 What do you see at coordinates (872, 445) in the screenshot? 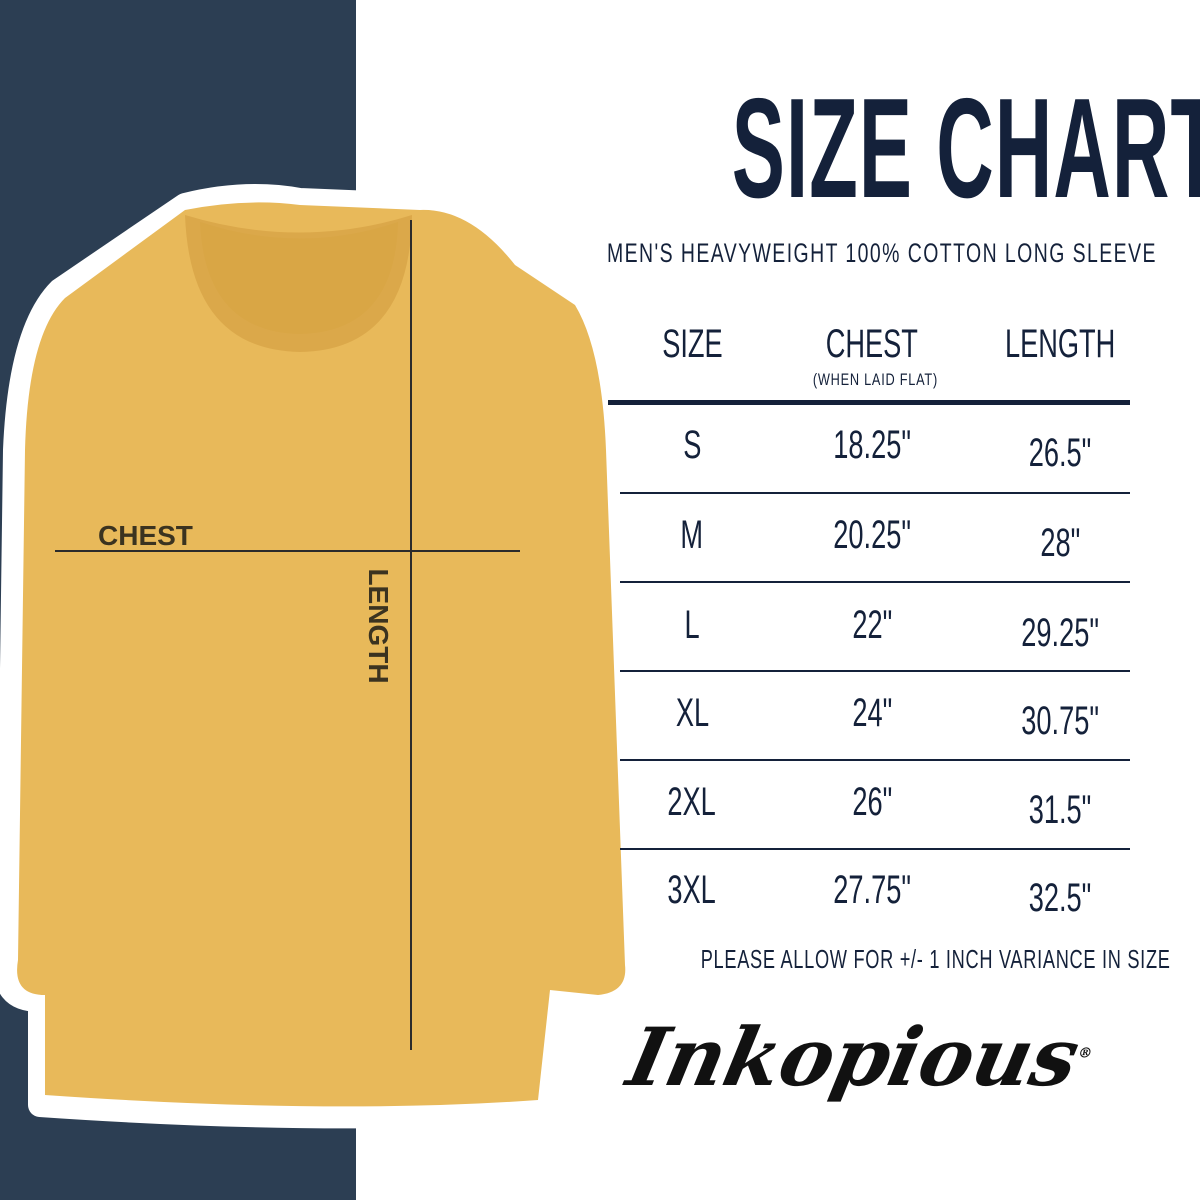
I see `table-cell-chest: 18.25"` at bounding box center [872, 445].